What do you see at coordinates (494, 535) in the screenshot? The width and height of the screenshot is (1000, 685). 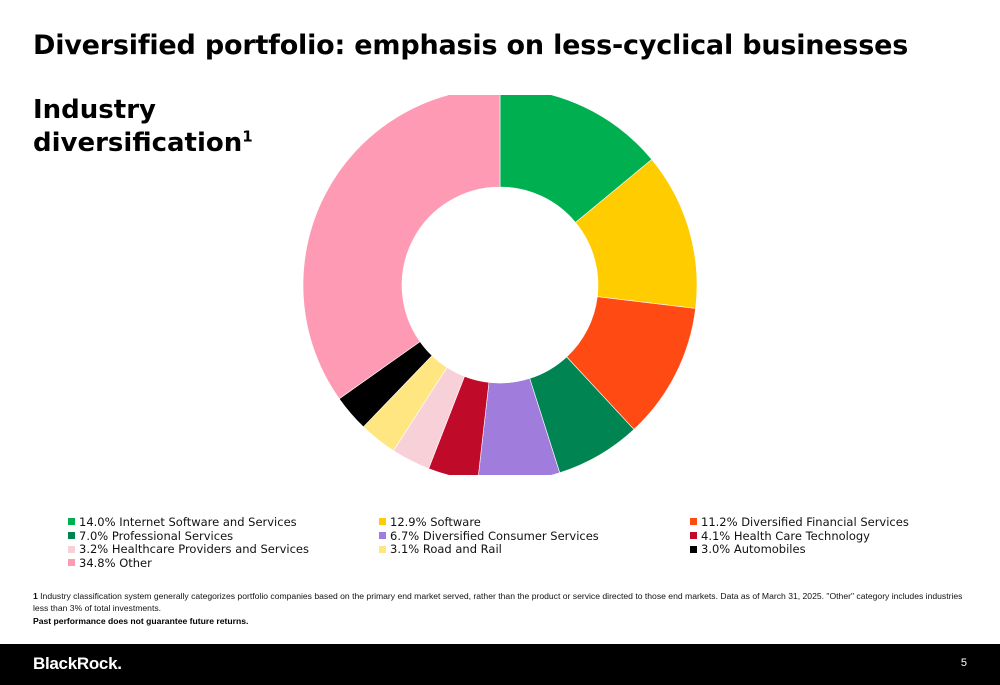 I see `legend-label: 6.7% Diversified Consumer Services` at bounding box center [494, 535].